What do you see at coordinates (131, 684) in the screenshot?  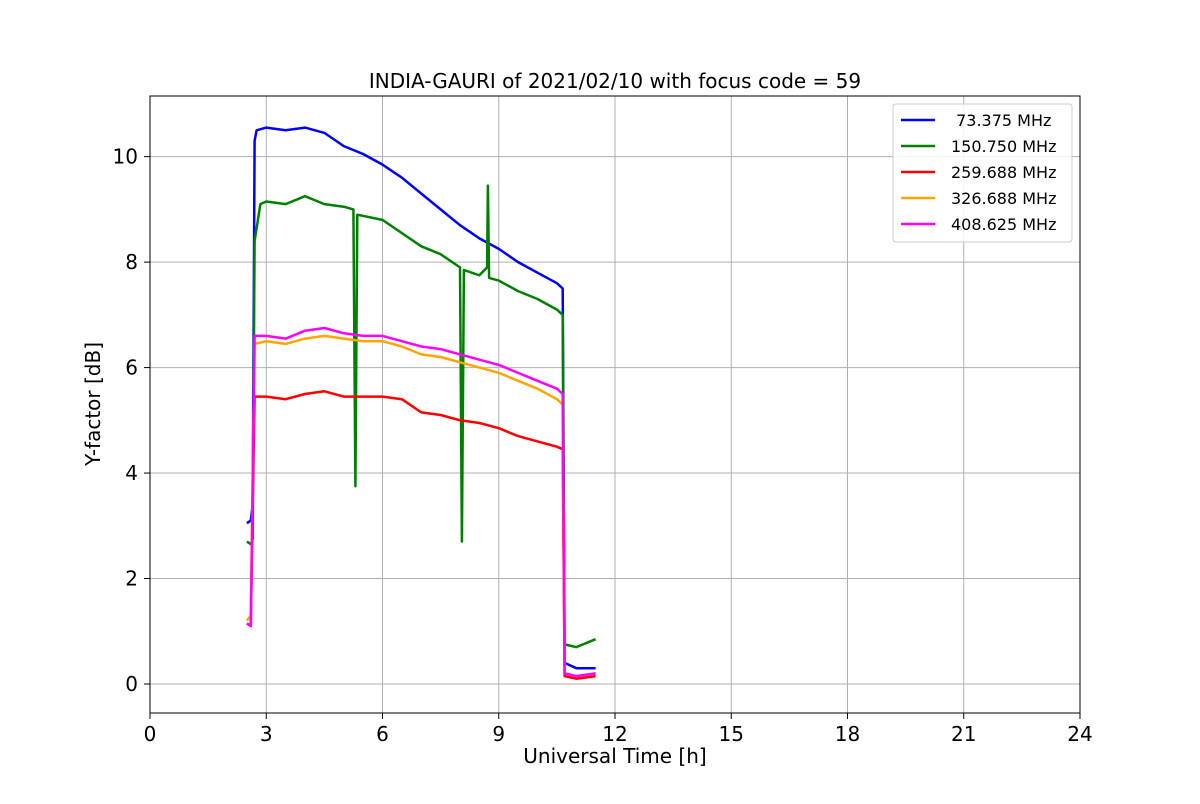 I see `y-tick-label: 0` at bounding box center [131, 684].